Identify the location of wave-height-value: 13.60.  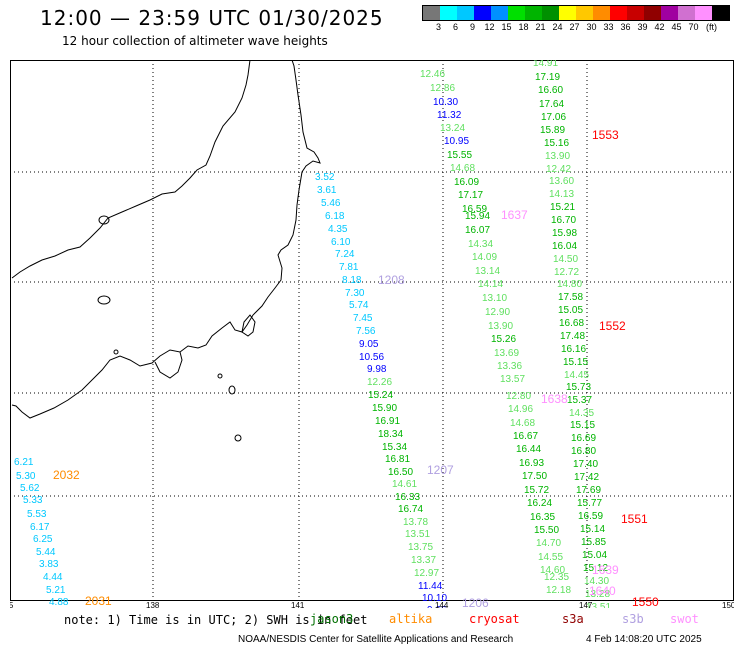
(561, 181).